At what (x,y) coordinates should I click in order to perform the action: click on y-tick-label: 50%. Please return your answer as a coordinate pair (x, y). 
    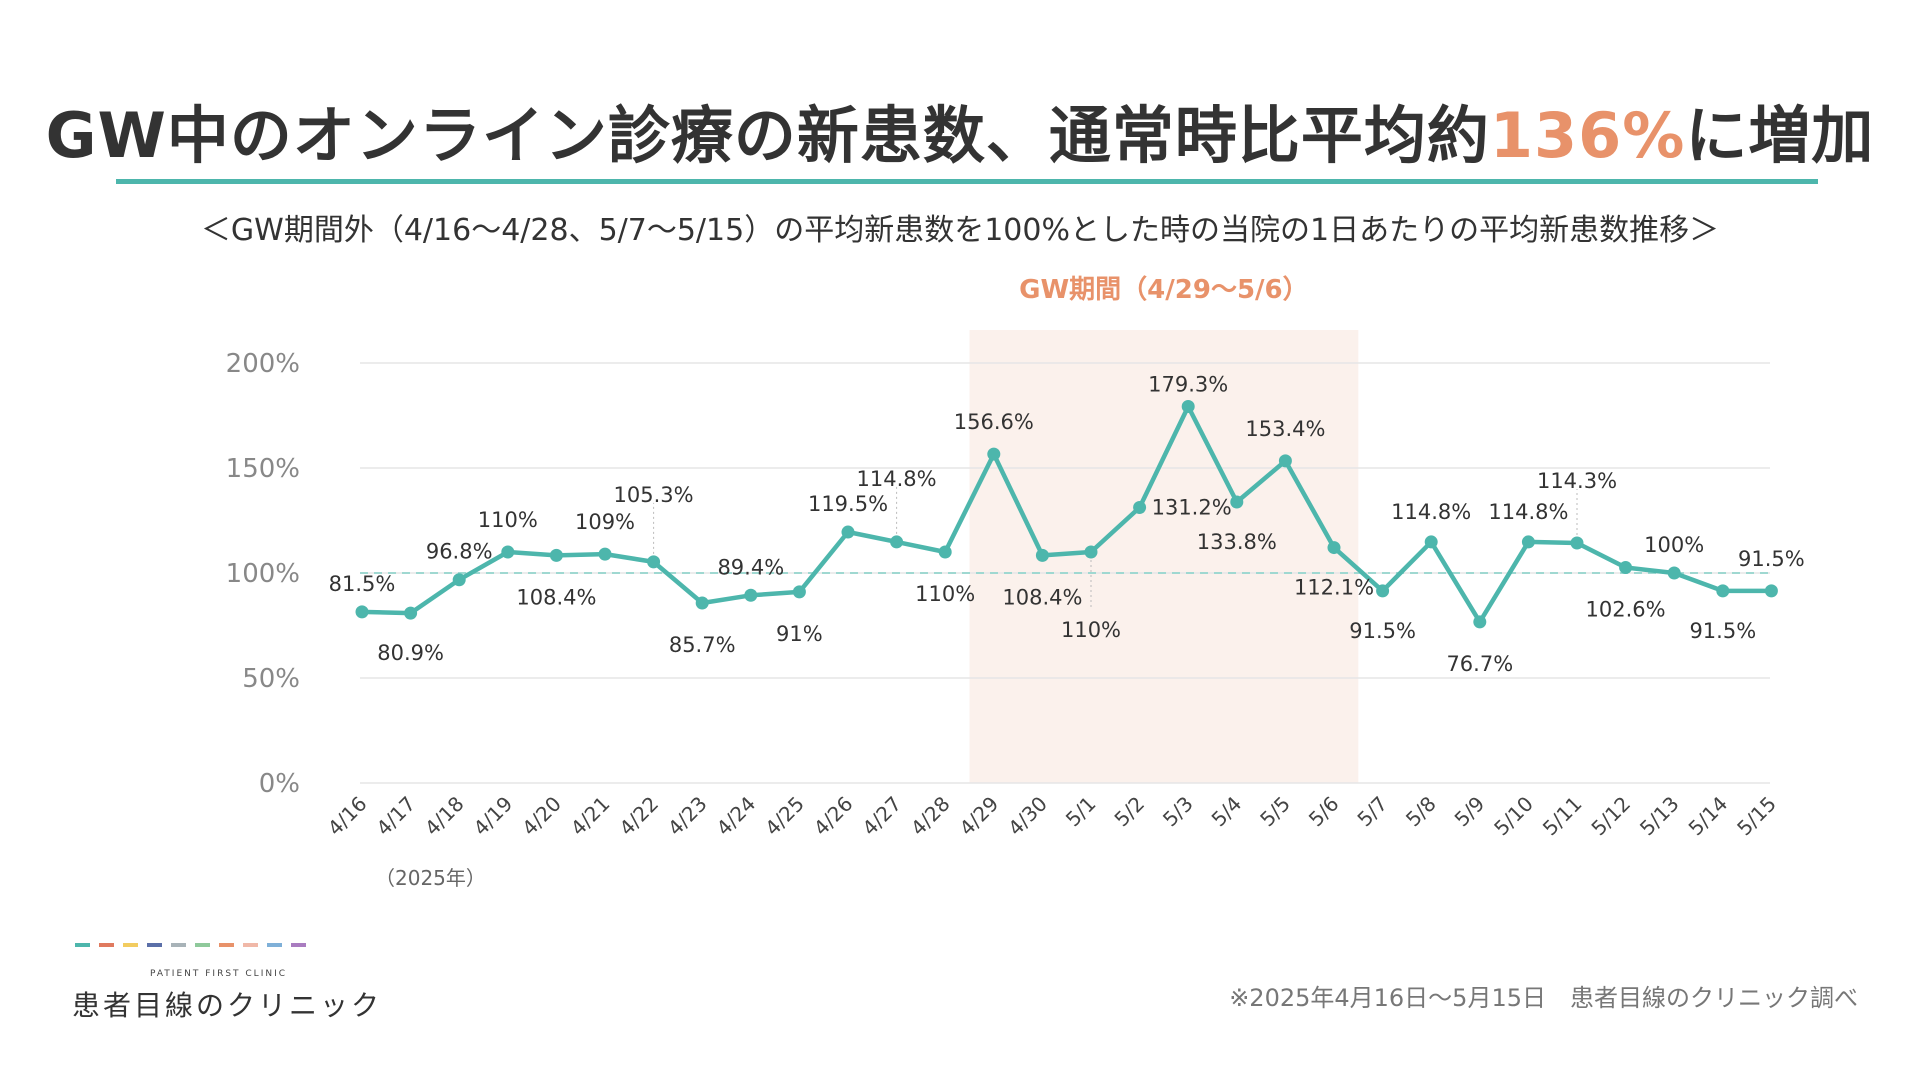
    Looking at the image, I should click on (271, 679).